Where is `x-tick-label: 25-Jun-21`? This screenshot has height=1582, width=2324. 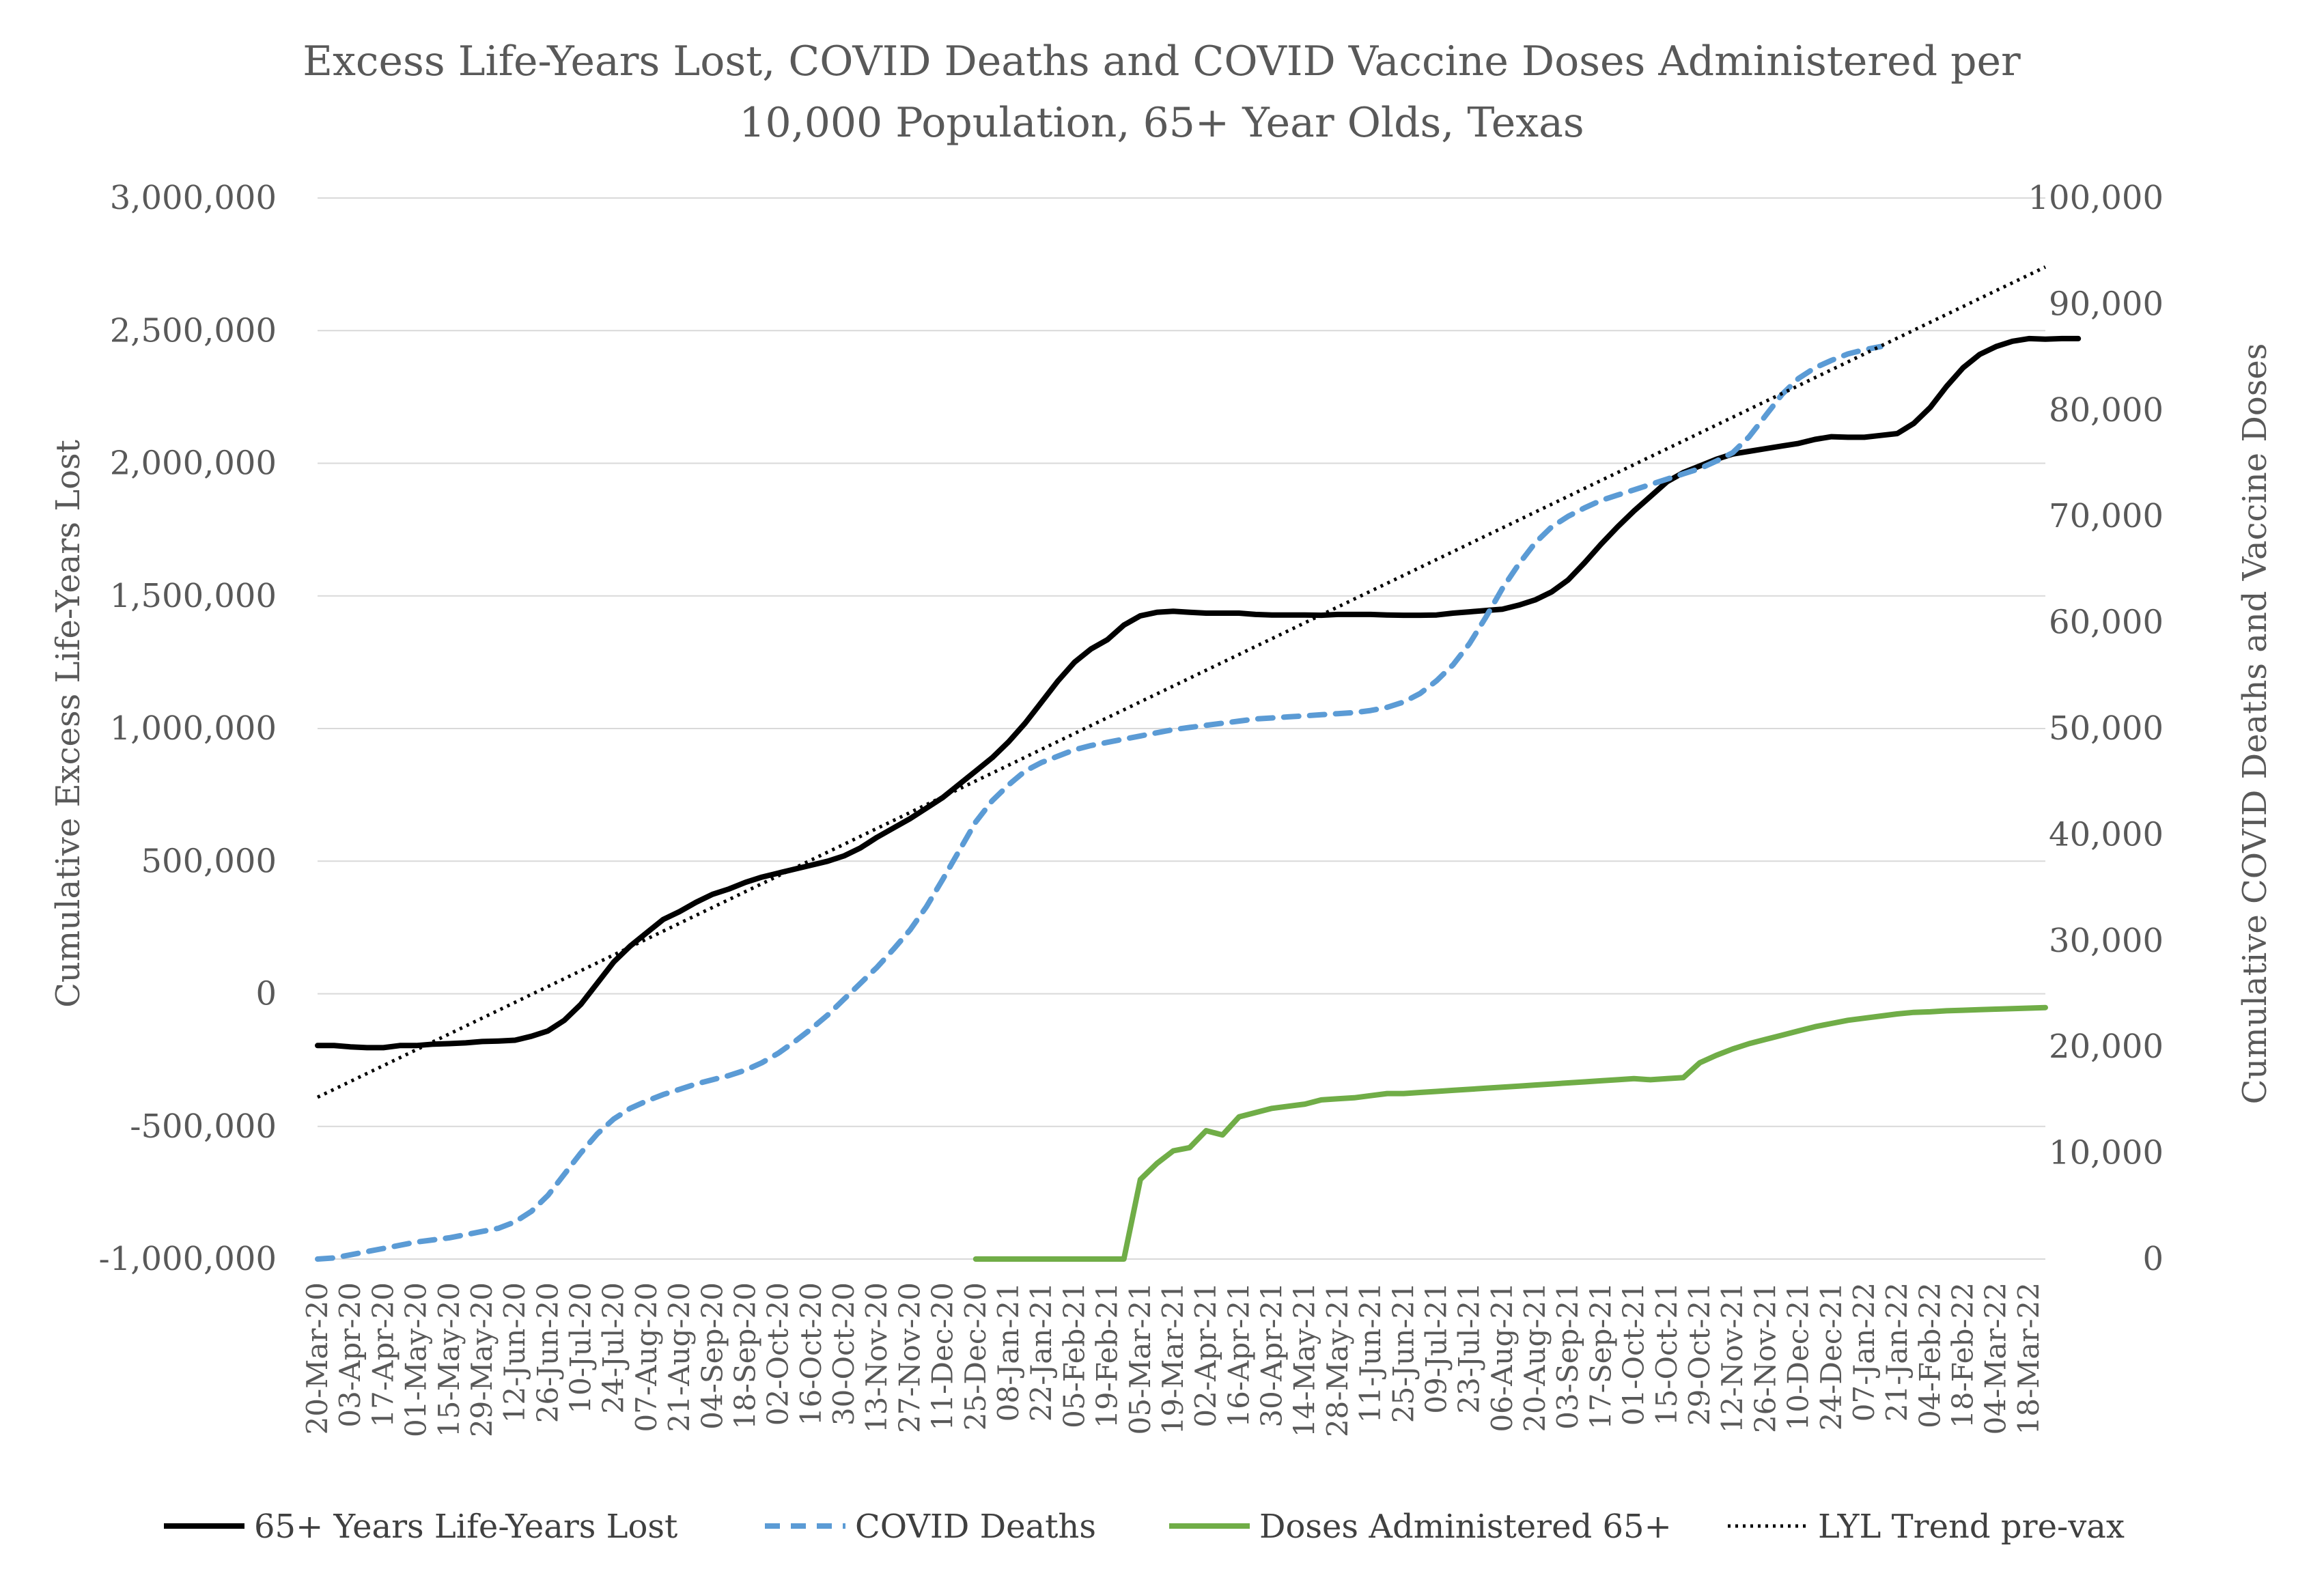
x-tick-label: 25-Jun-21 is located at coordinates (1403, 1352).